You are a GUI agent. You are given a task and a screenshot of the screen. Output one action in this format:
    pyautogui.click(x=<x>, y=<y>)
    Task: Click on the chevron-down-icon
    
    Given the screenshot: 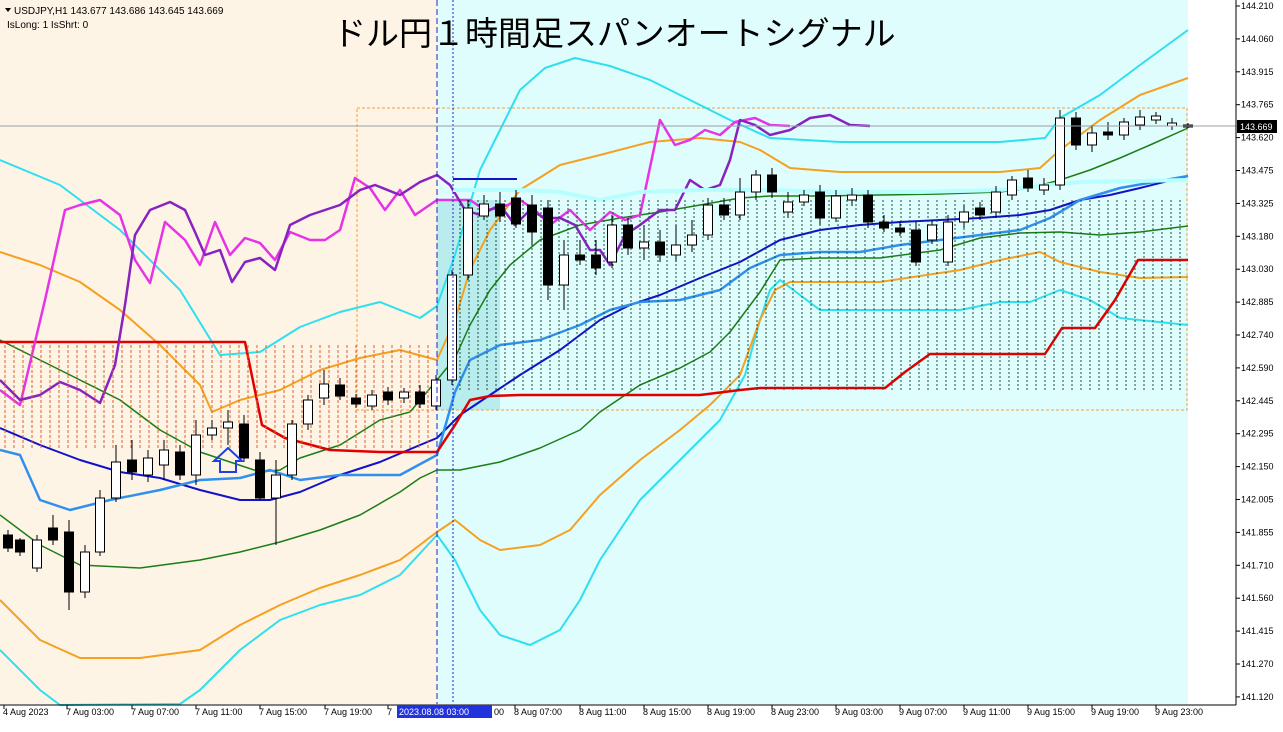 What is the action you would take?
    pyautogui.click(x=8, y=10)
    